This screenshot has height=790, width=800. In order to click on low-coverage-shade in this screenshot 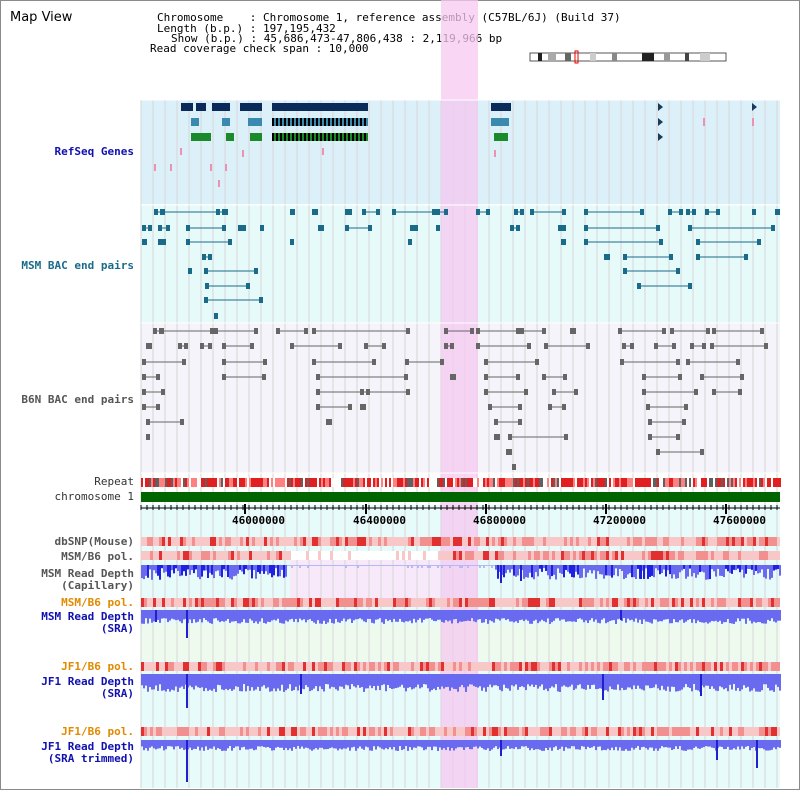, I will do `click(365, 580)`.